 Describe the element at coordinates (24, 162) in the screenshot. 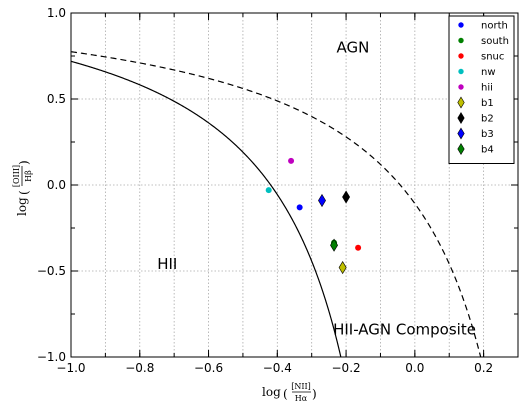

I see `y-axis-close-paren: )` at that location.